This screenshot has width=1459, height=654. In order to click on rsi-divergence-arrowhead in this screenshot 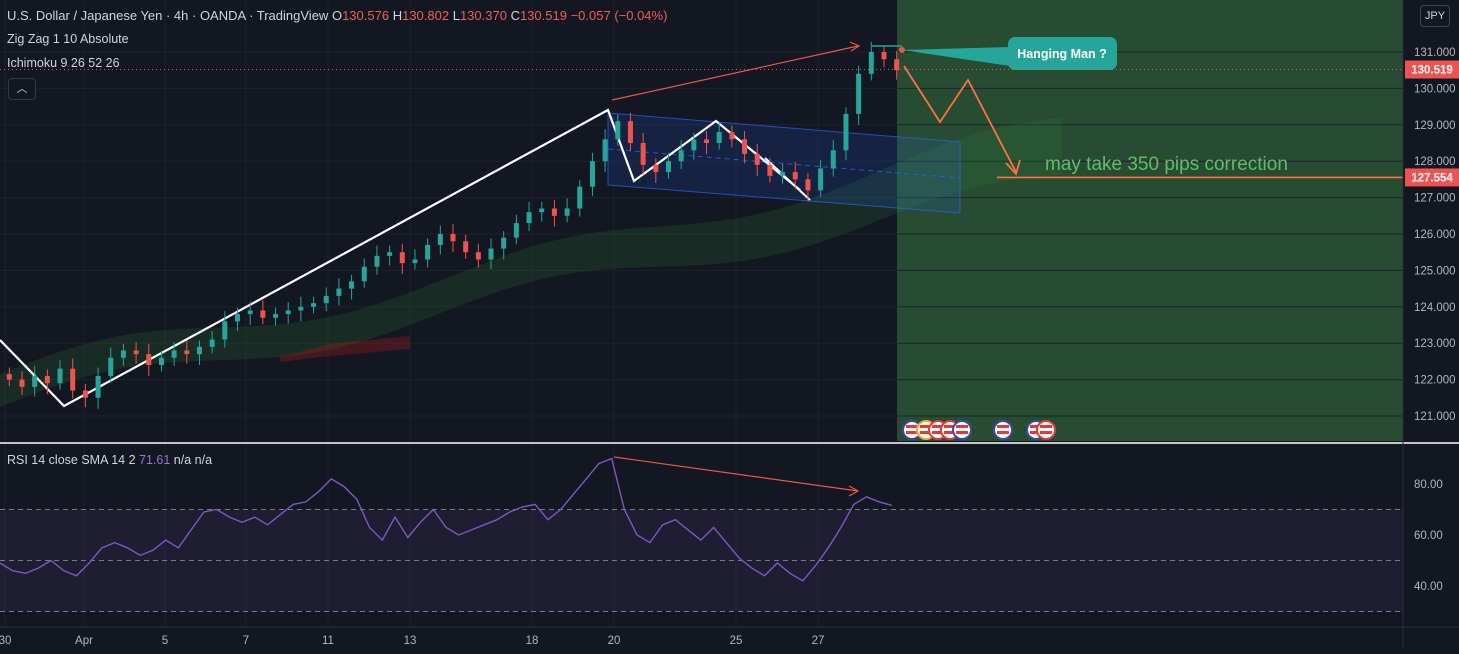, I will do `click(854, 491)`.